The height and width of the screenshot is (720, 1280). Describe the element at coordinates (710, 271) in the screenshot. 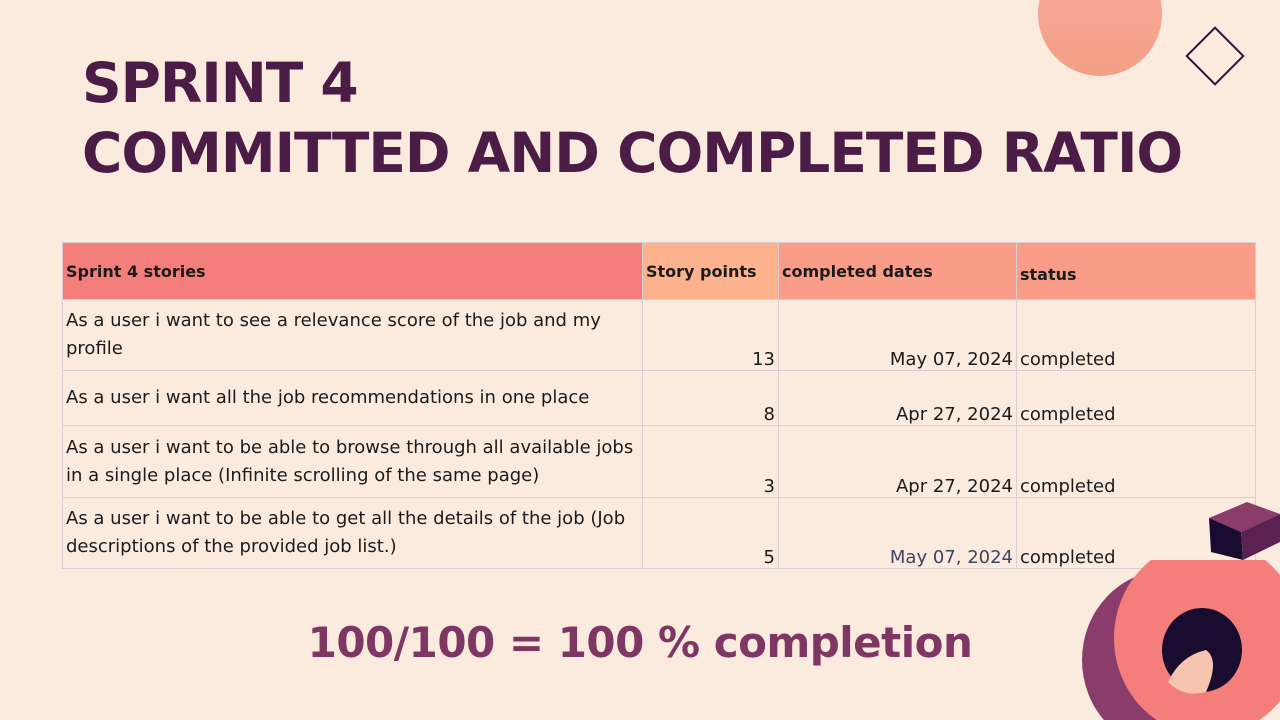

I see `header-story-points: Story points` at that location.